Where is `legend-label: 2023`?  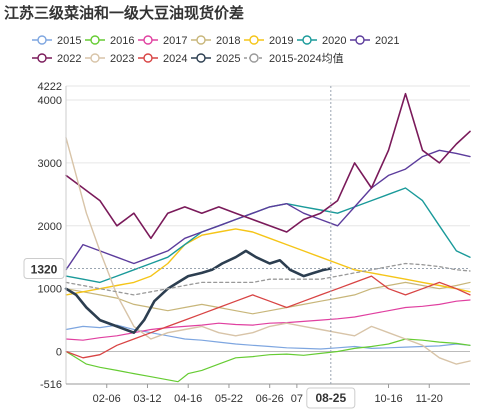 legend-label: 2023 is located at coordinates (122, 59).